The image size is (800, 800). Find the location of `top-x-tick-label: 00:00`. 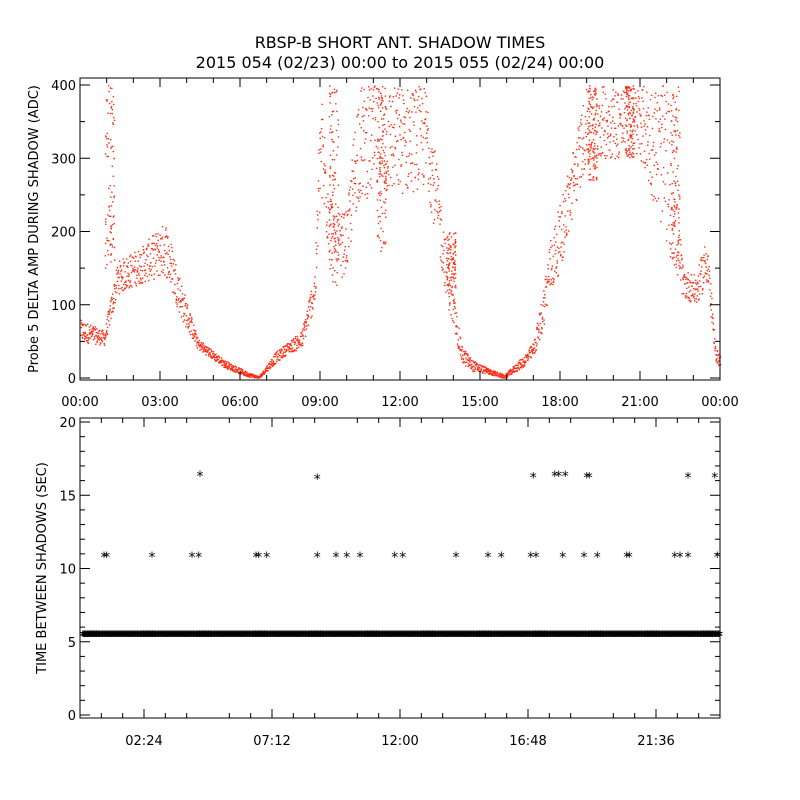

top-x-tick-label: 00:00 is located at coordinates (79, 402).